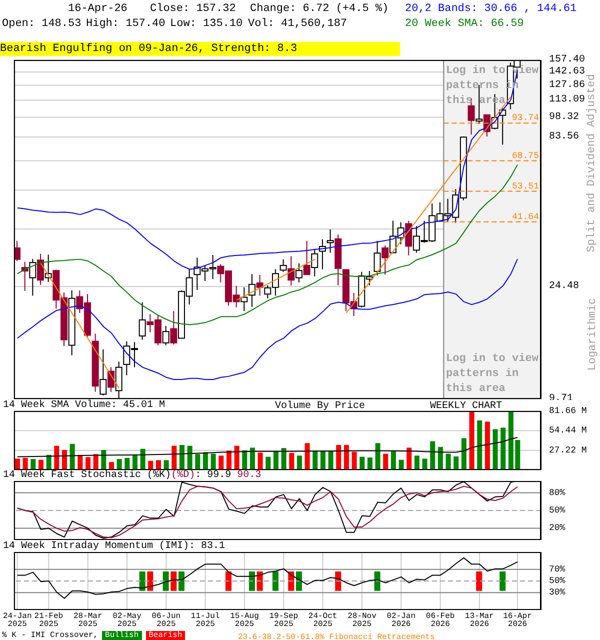  Describe the element at coordinates (283, 620) in the screenshot. I see `x-tick-label: 19-Sep 2025` at that location.